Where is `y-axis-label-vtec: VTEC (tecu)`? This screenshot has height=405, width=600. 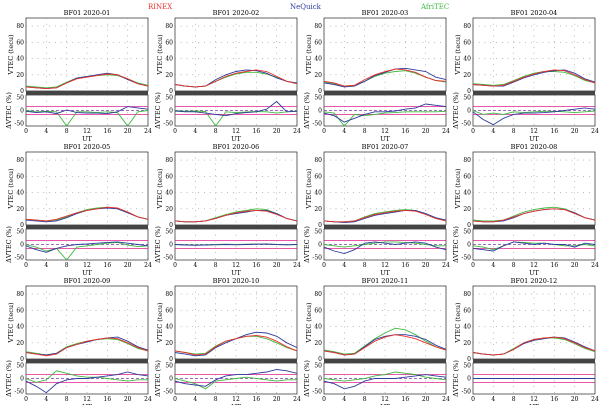 y-axis-label-vtec: VTEC (tecu) is located at coordinates (160, 189).